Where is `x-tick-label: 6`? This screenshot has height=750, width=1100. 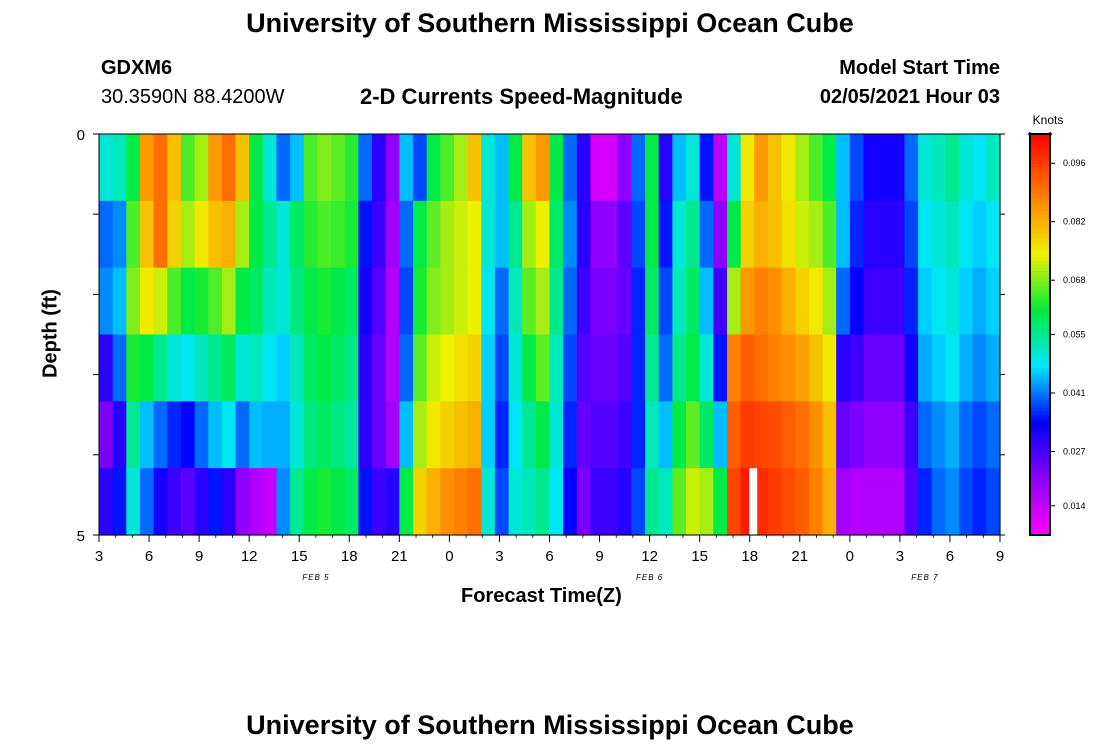
x-tick-label: 6 is located at coordinates (149, 556).